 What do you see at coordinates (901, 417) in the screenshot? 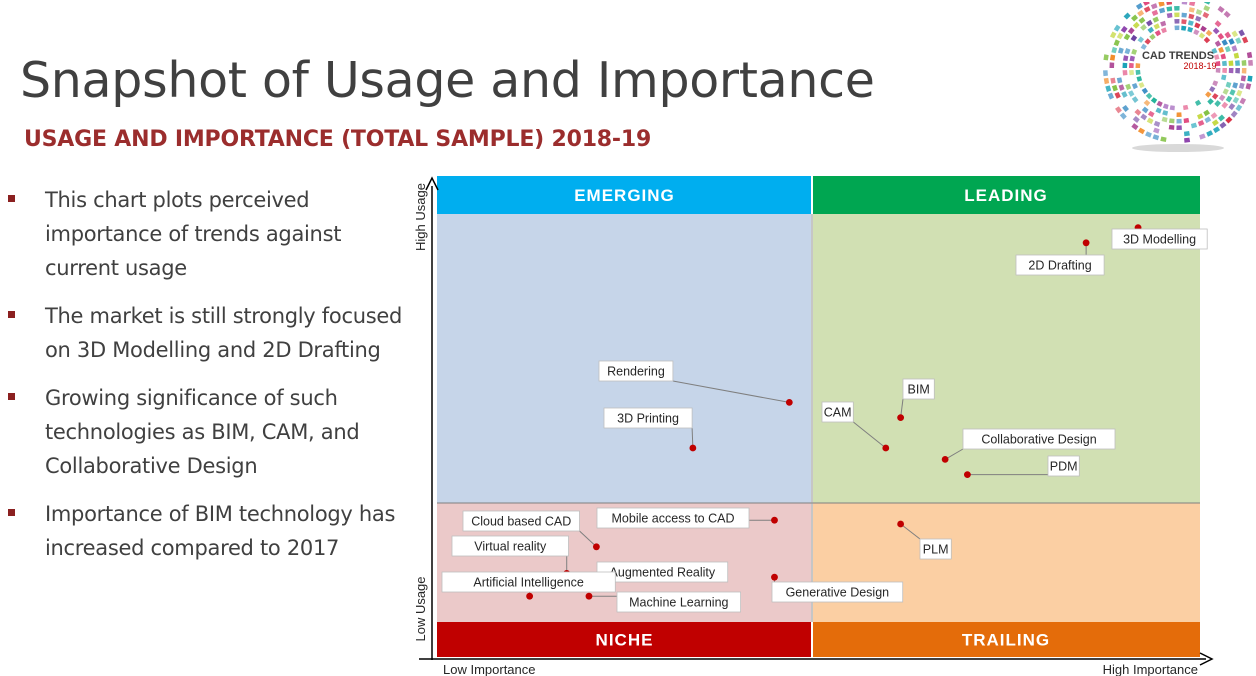
I see `point-bim` at bounding box center [901, 417].